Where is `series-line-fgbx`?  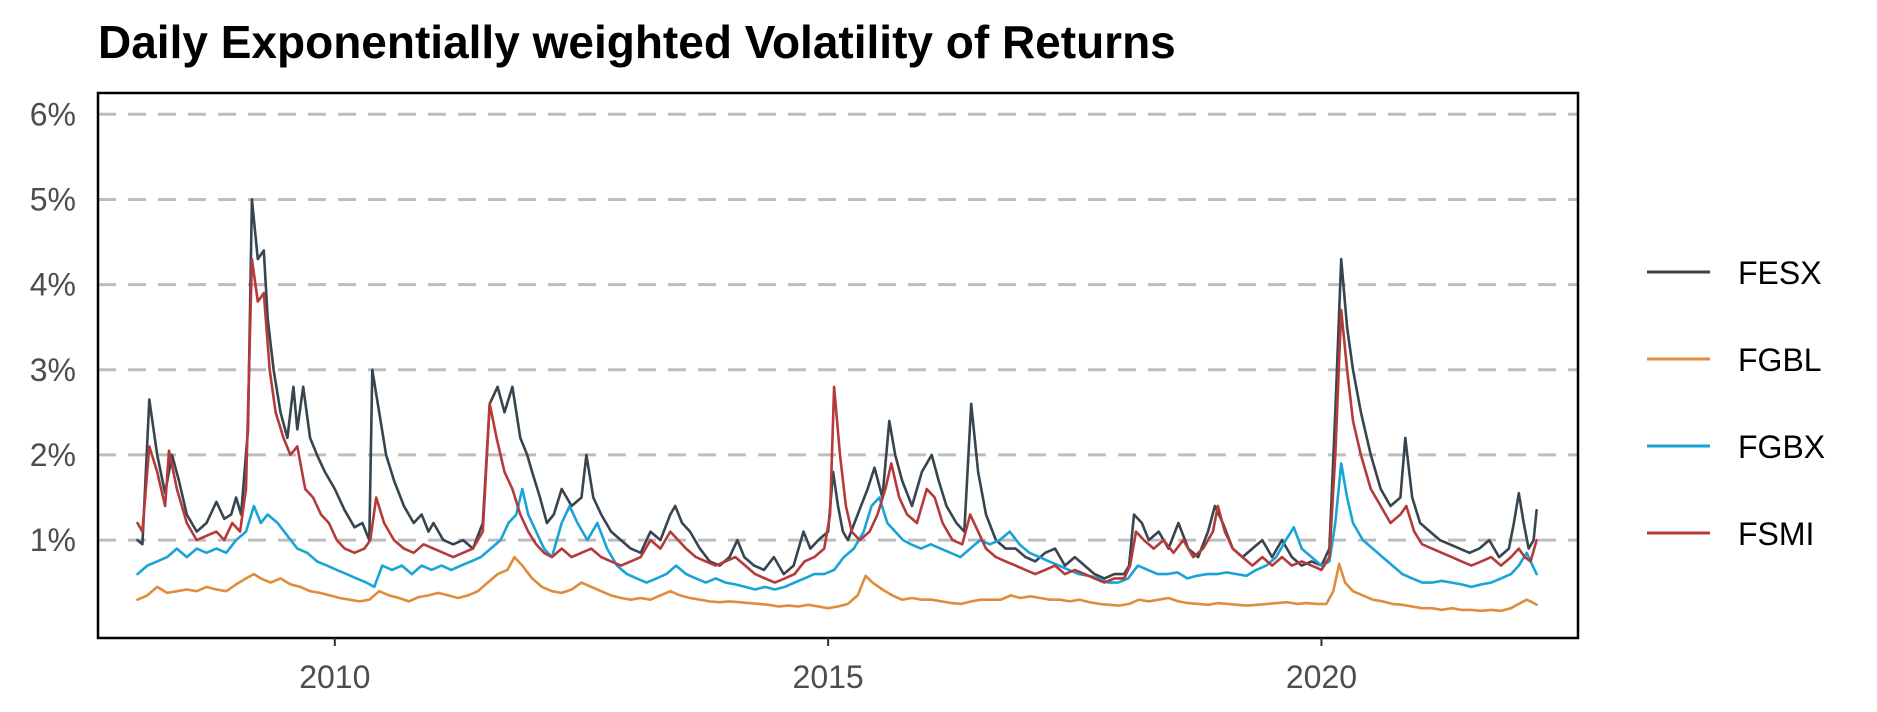
series-line-fgbx is located at coordinates (837, 526).